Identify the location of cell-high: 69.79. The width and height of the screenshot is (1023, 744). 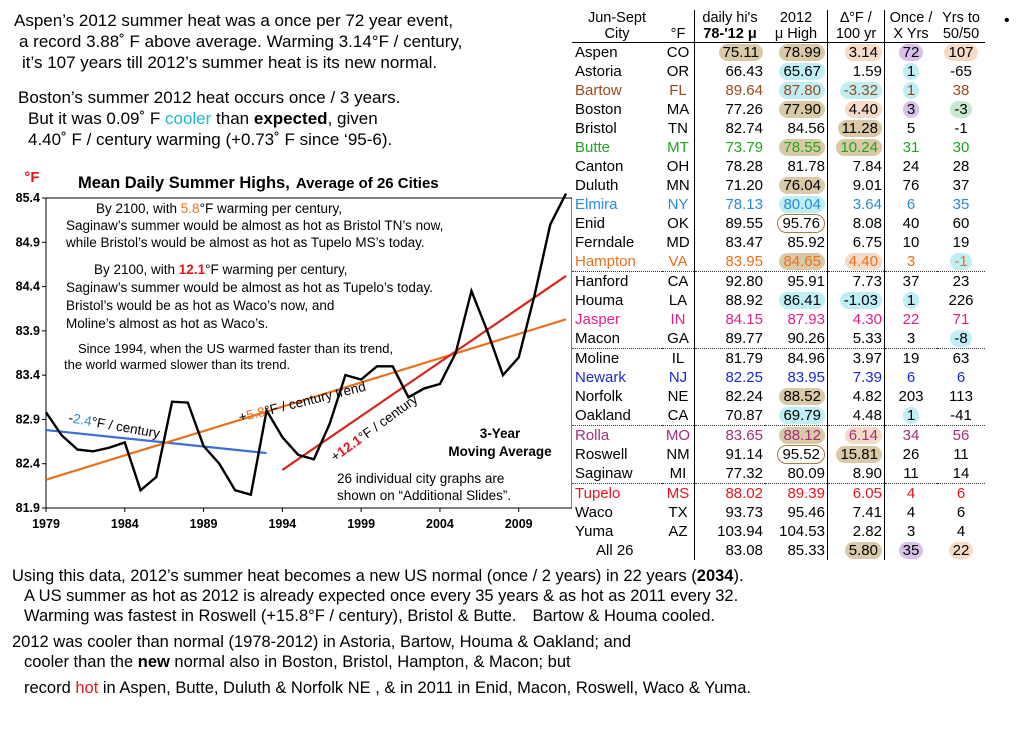
(796, 416).